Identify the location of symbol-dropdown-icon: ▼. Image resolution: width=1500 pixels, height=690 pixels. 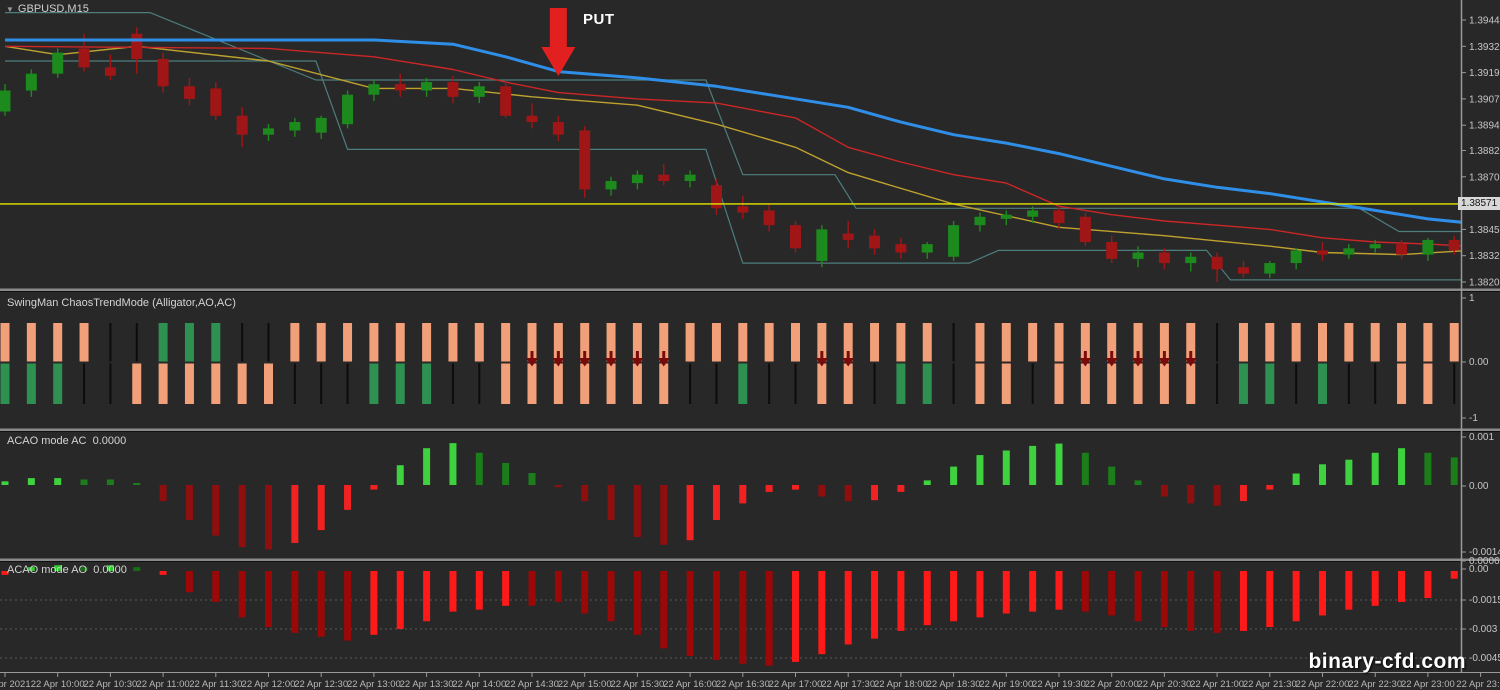
(10, 9).